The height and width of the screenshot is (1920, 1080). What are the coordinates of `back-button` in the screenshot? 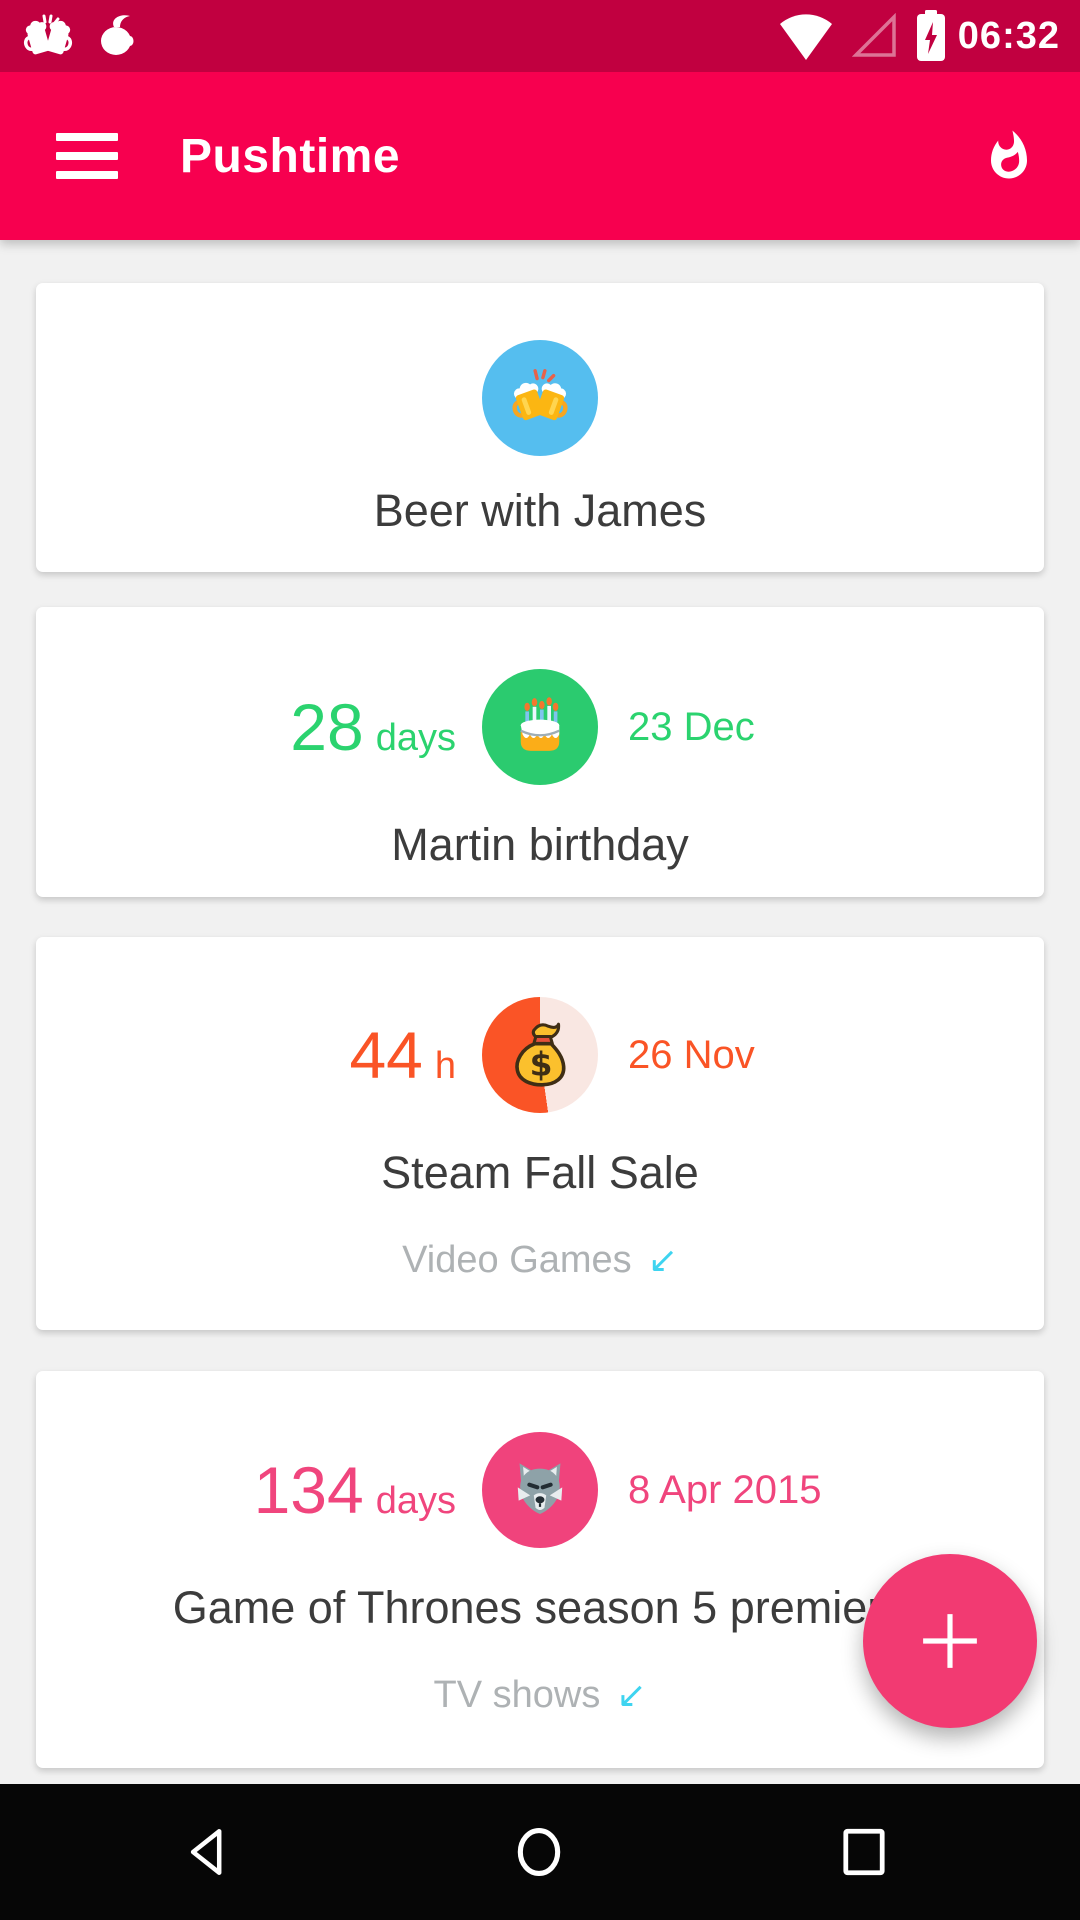 It's located at (212, 1852).